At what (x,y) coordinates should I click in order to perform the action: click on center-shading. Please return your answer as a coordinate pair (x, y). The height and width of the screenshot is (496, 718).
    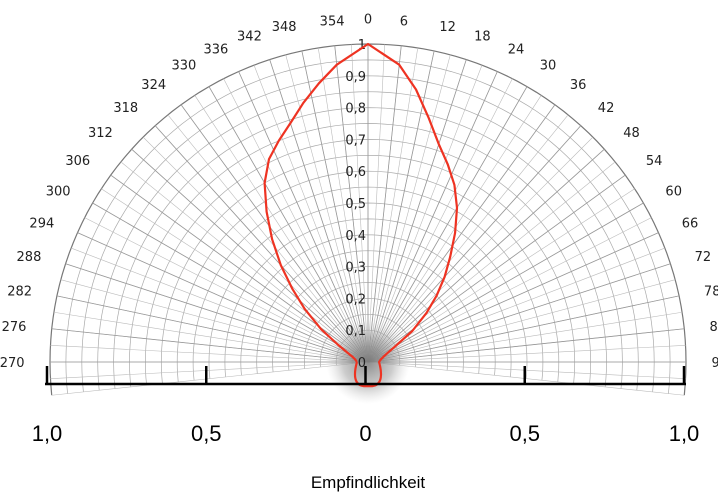
    Looking at the image, I should click on (368, 362).